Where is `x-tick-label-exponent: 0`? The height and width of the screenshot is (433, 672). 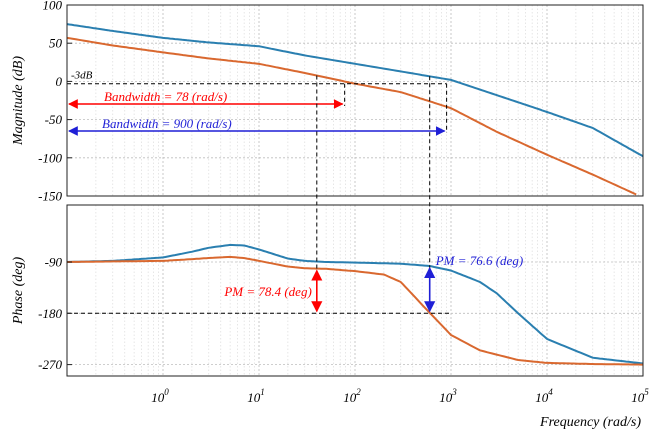
x-tick-label-exponent: 0 is located at coordinates (166, 392).